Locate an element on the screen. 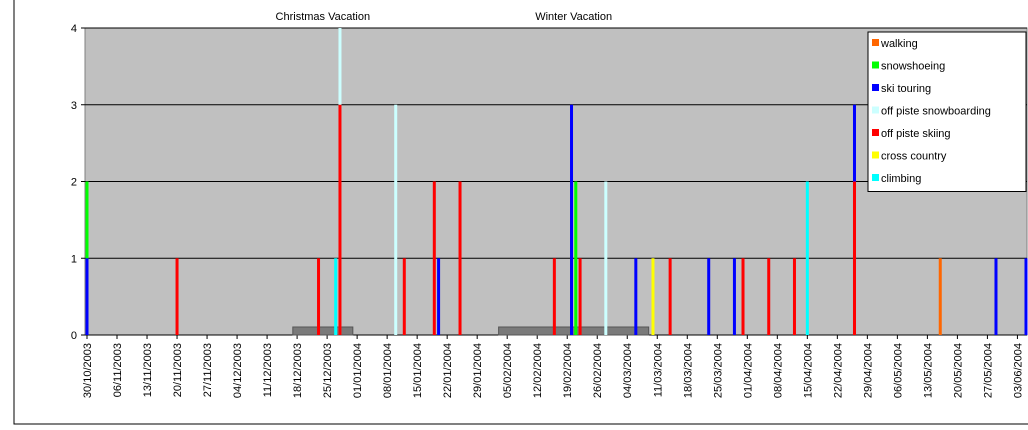 The height and width of the screenshot is (430, 1028). x-tick-label: 19/02/2004 is located at coordinates (568, 370).